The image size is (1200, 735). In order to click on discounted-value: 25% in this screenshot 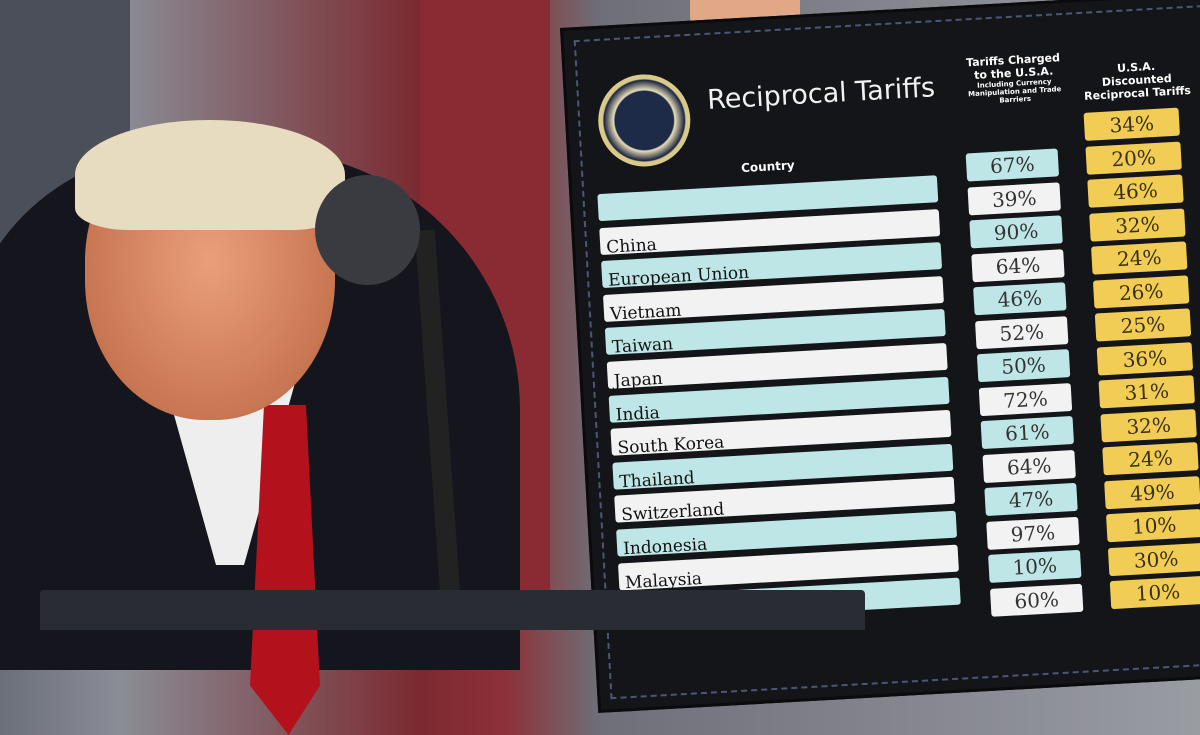, I will do `click(1143, 325)`.